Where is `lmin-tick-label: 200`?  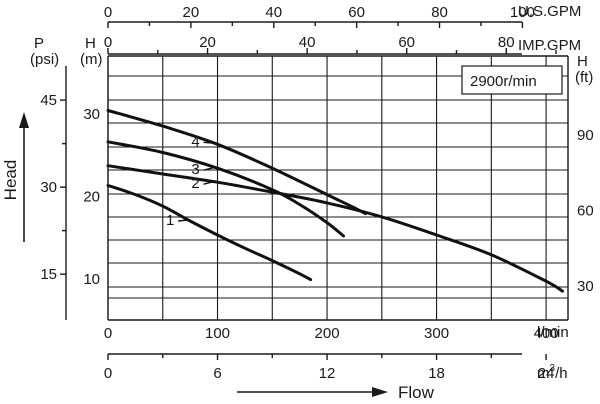 lmin-tick-label: 200 is located at coordinates (327, 333).